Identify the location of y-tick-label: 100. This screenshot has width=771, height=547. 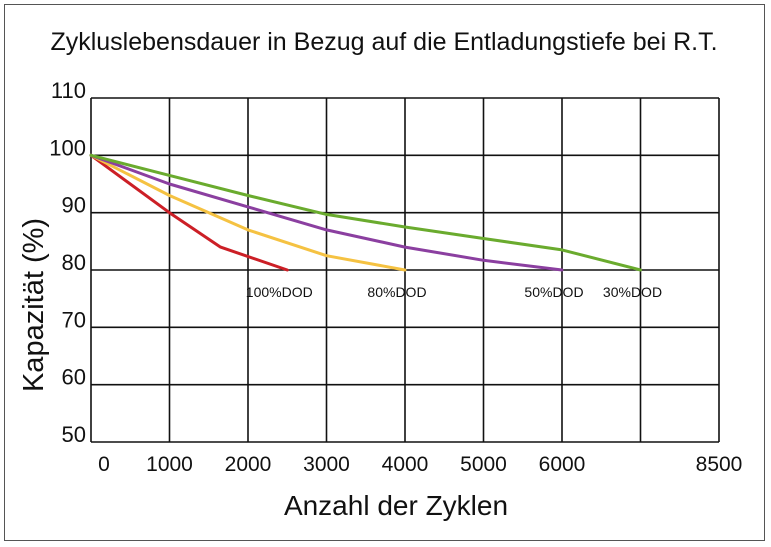
(67, 147).